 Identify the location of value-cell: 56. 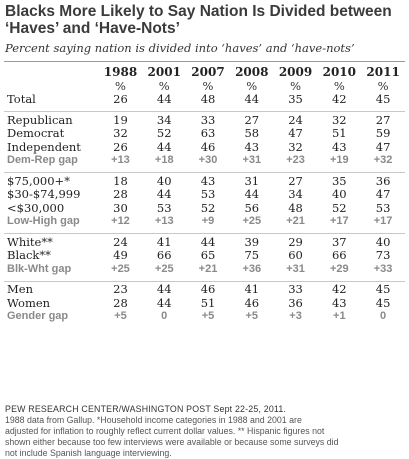
(252, 207).